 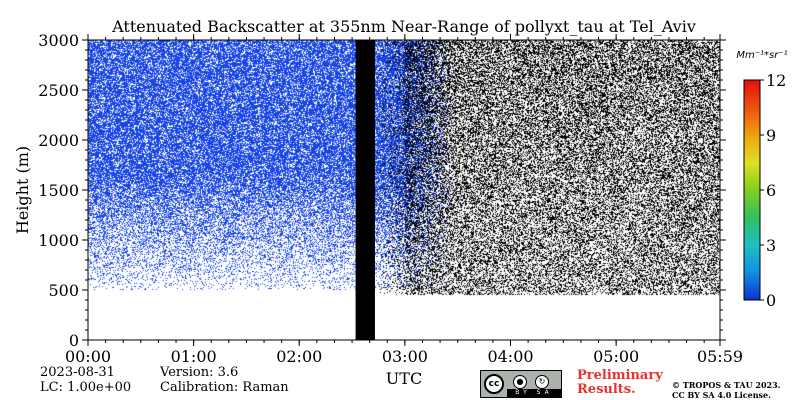 I want to click on lc-text: LC: 1.00e+00, so click(x=86, y=387).